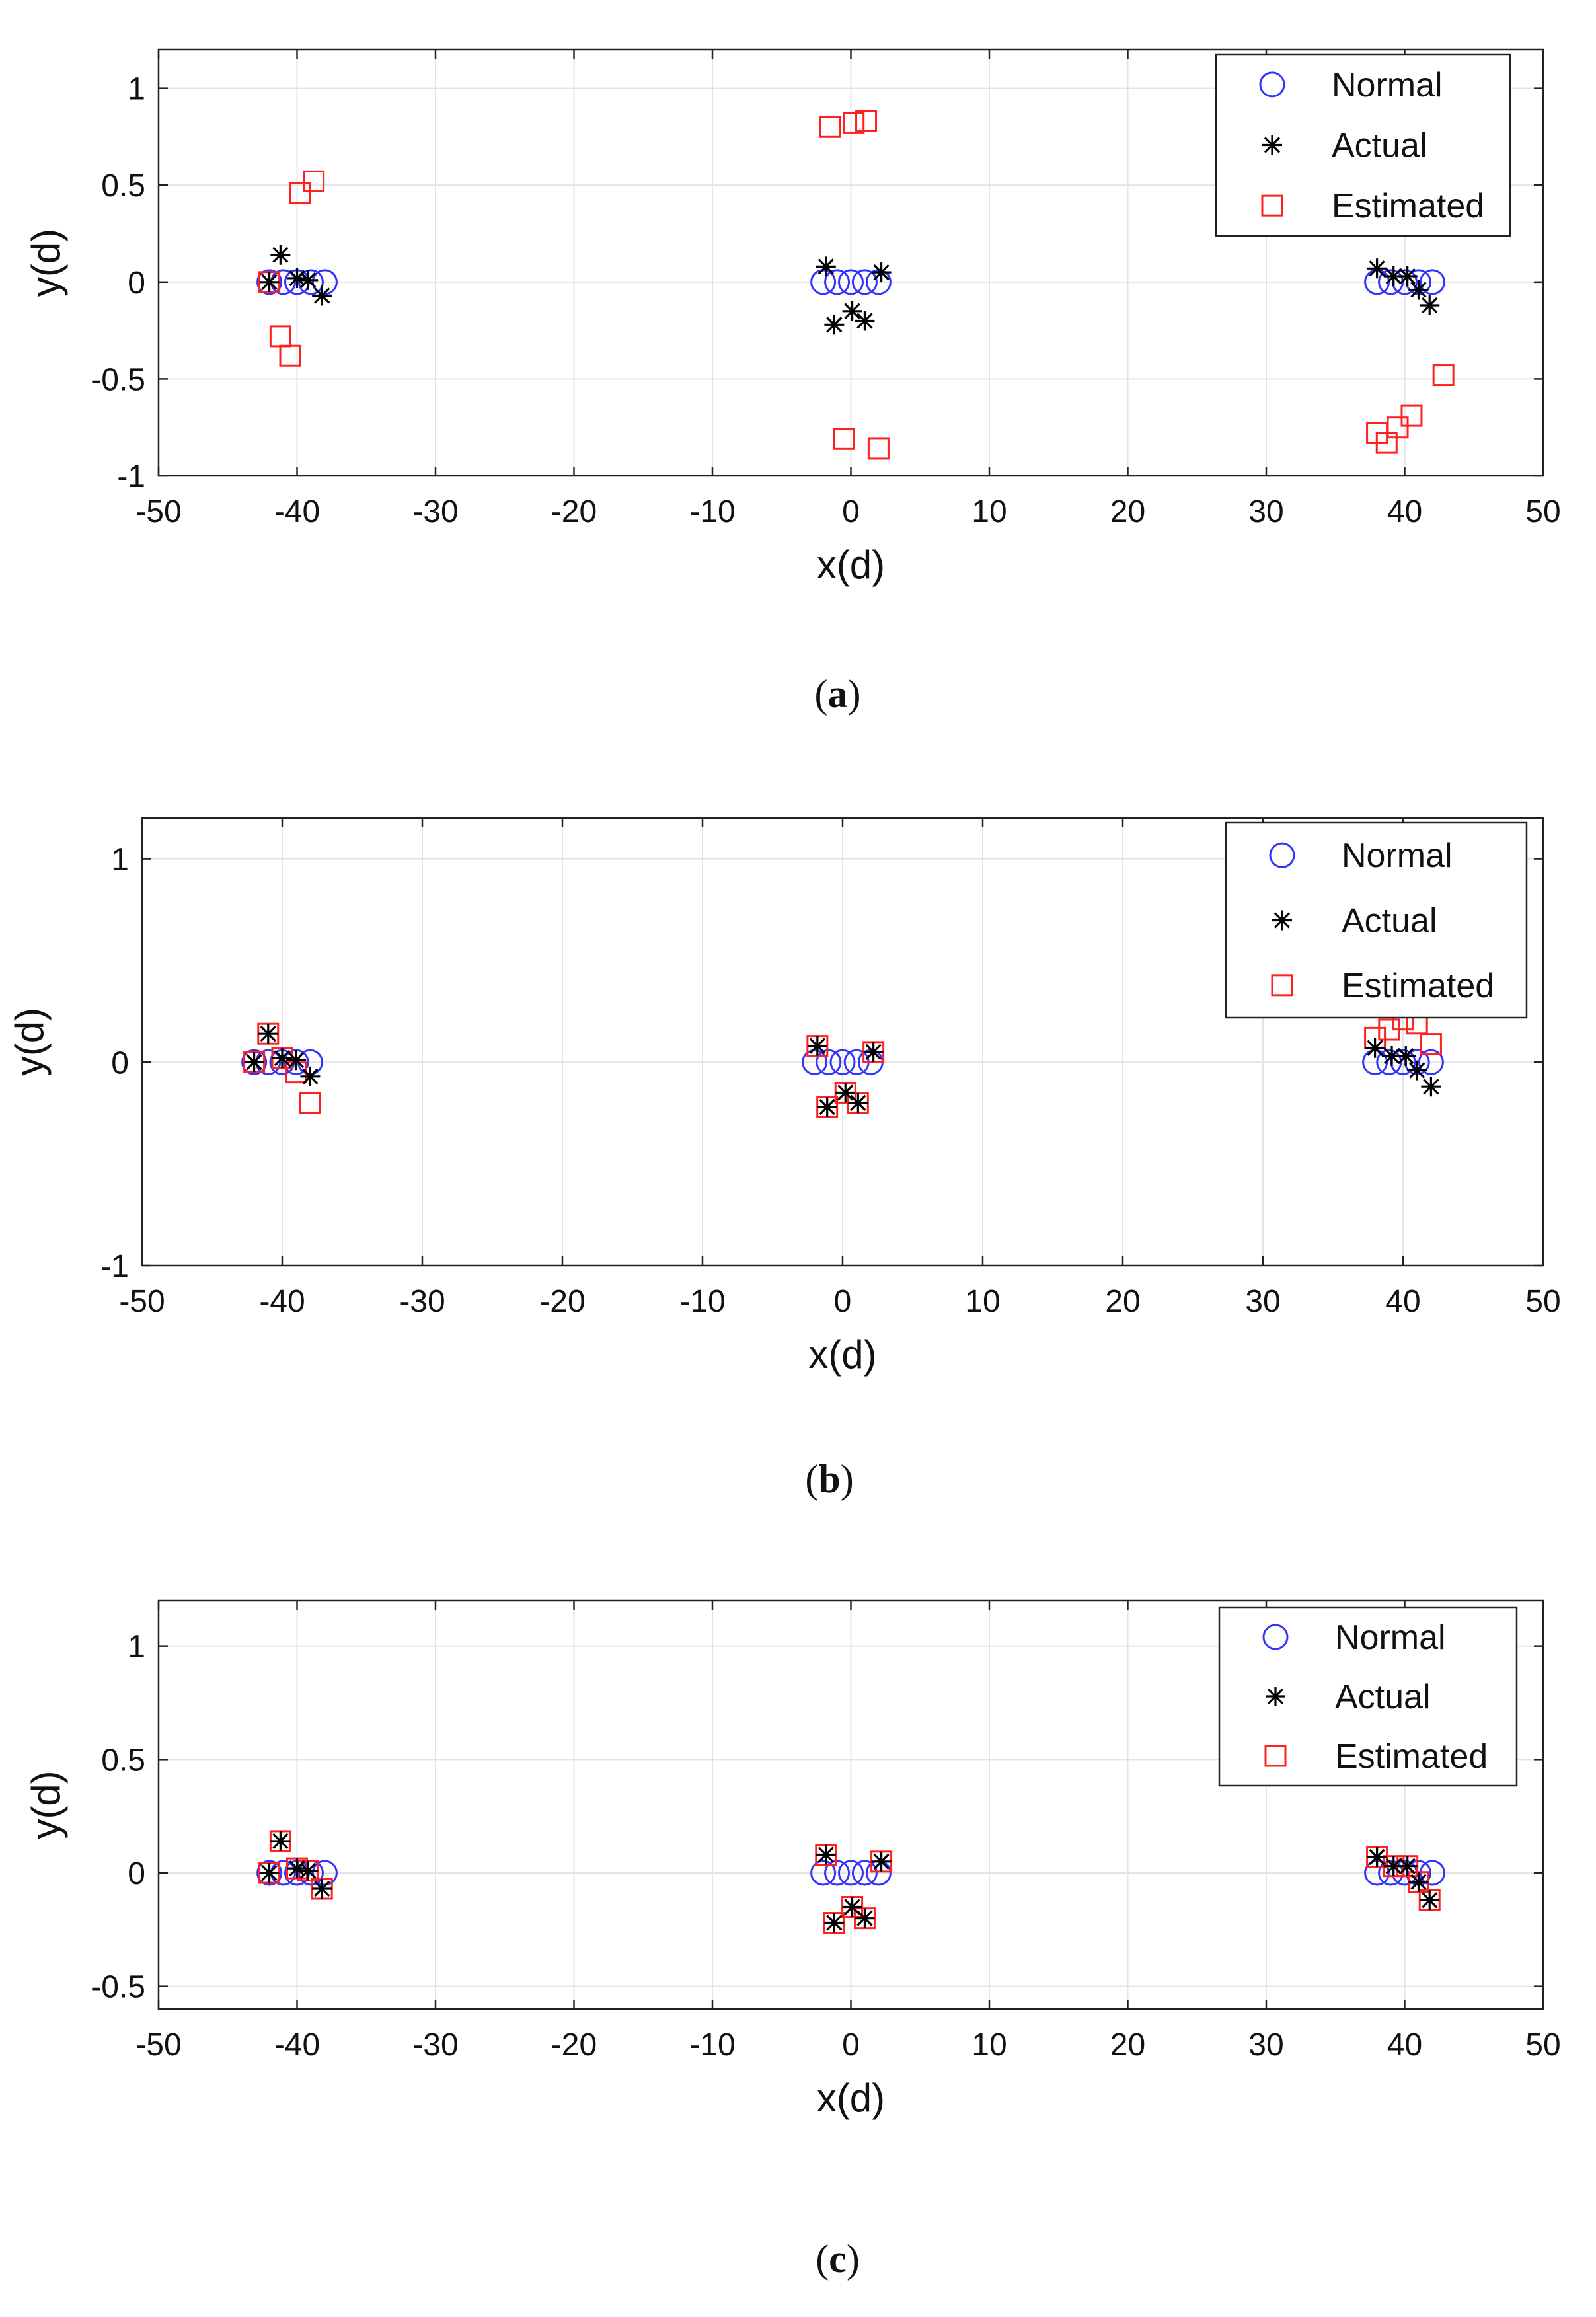 This screenshot has width=1596, height=2317. What do you see at coordinates (1275, 1756) in the screenshot?
I see `legend-marker-estimated` at bounding box center [1275, 1756].